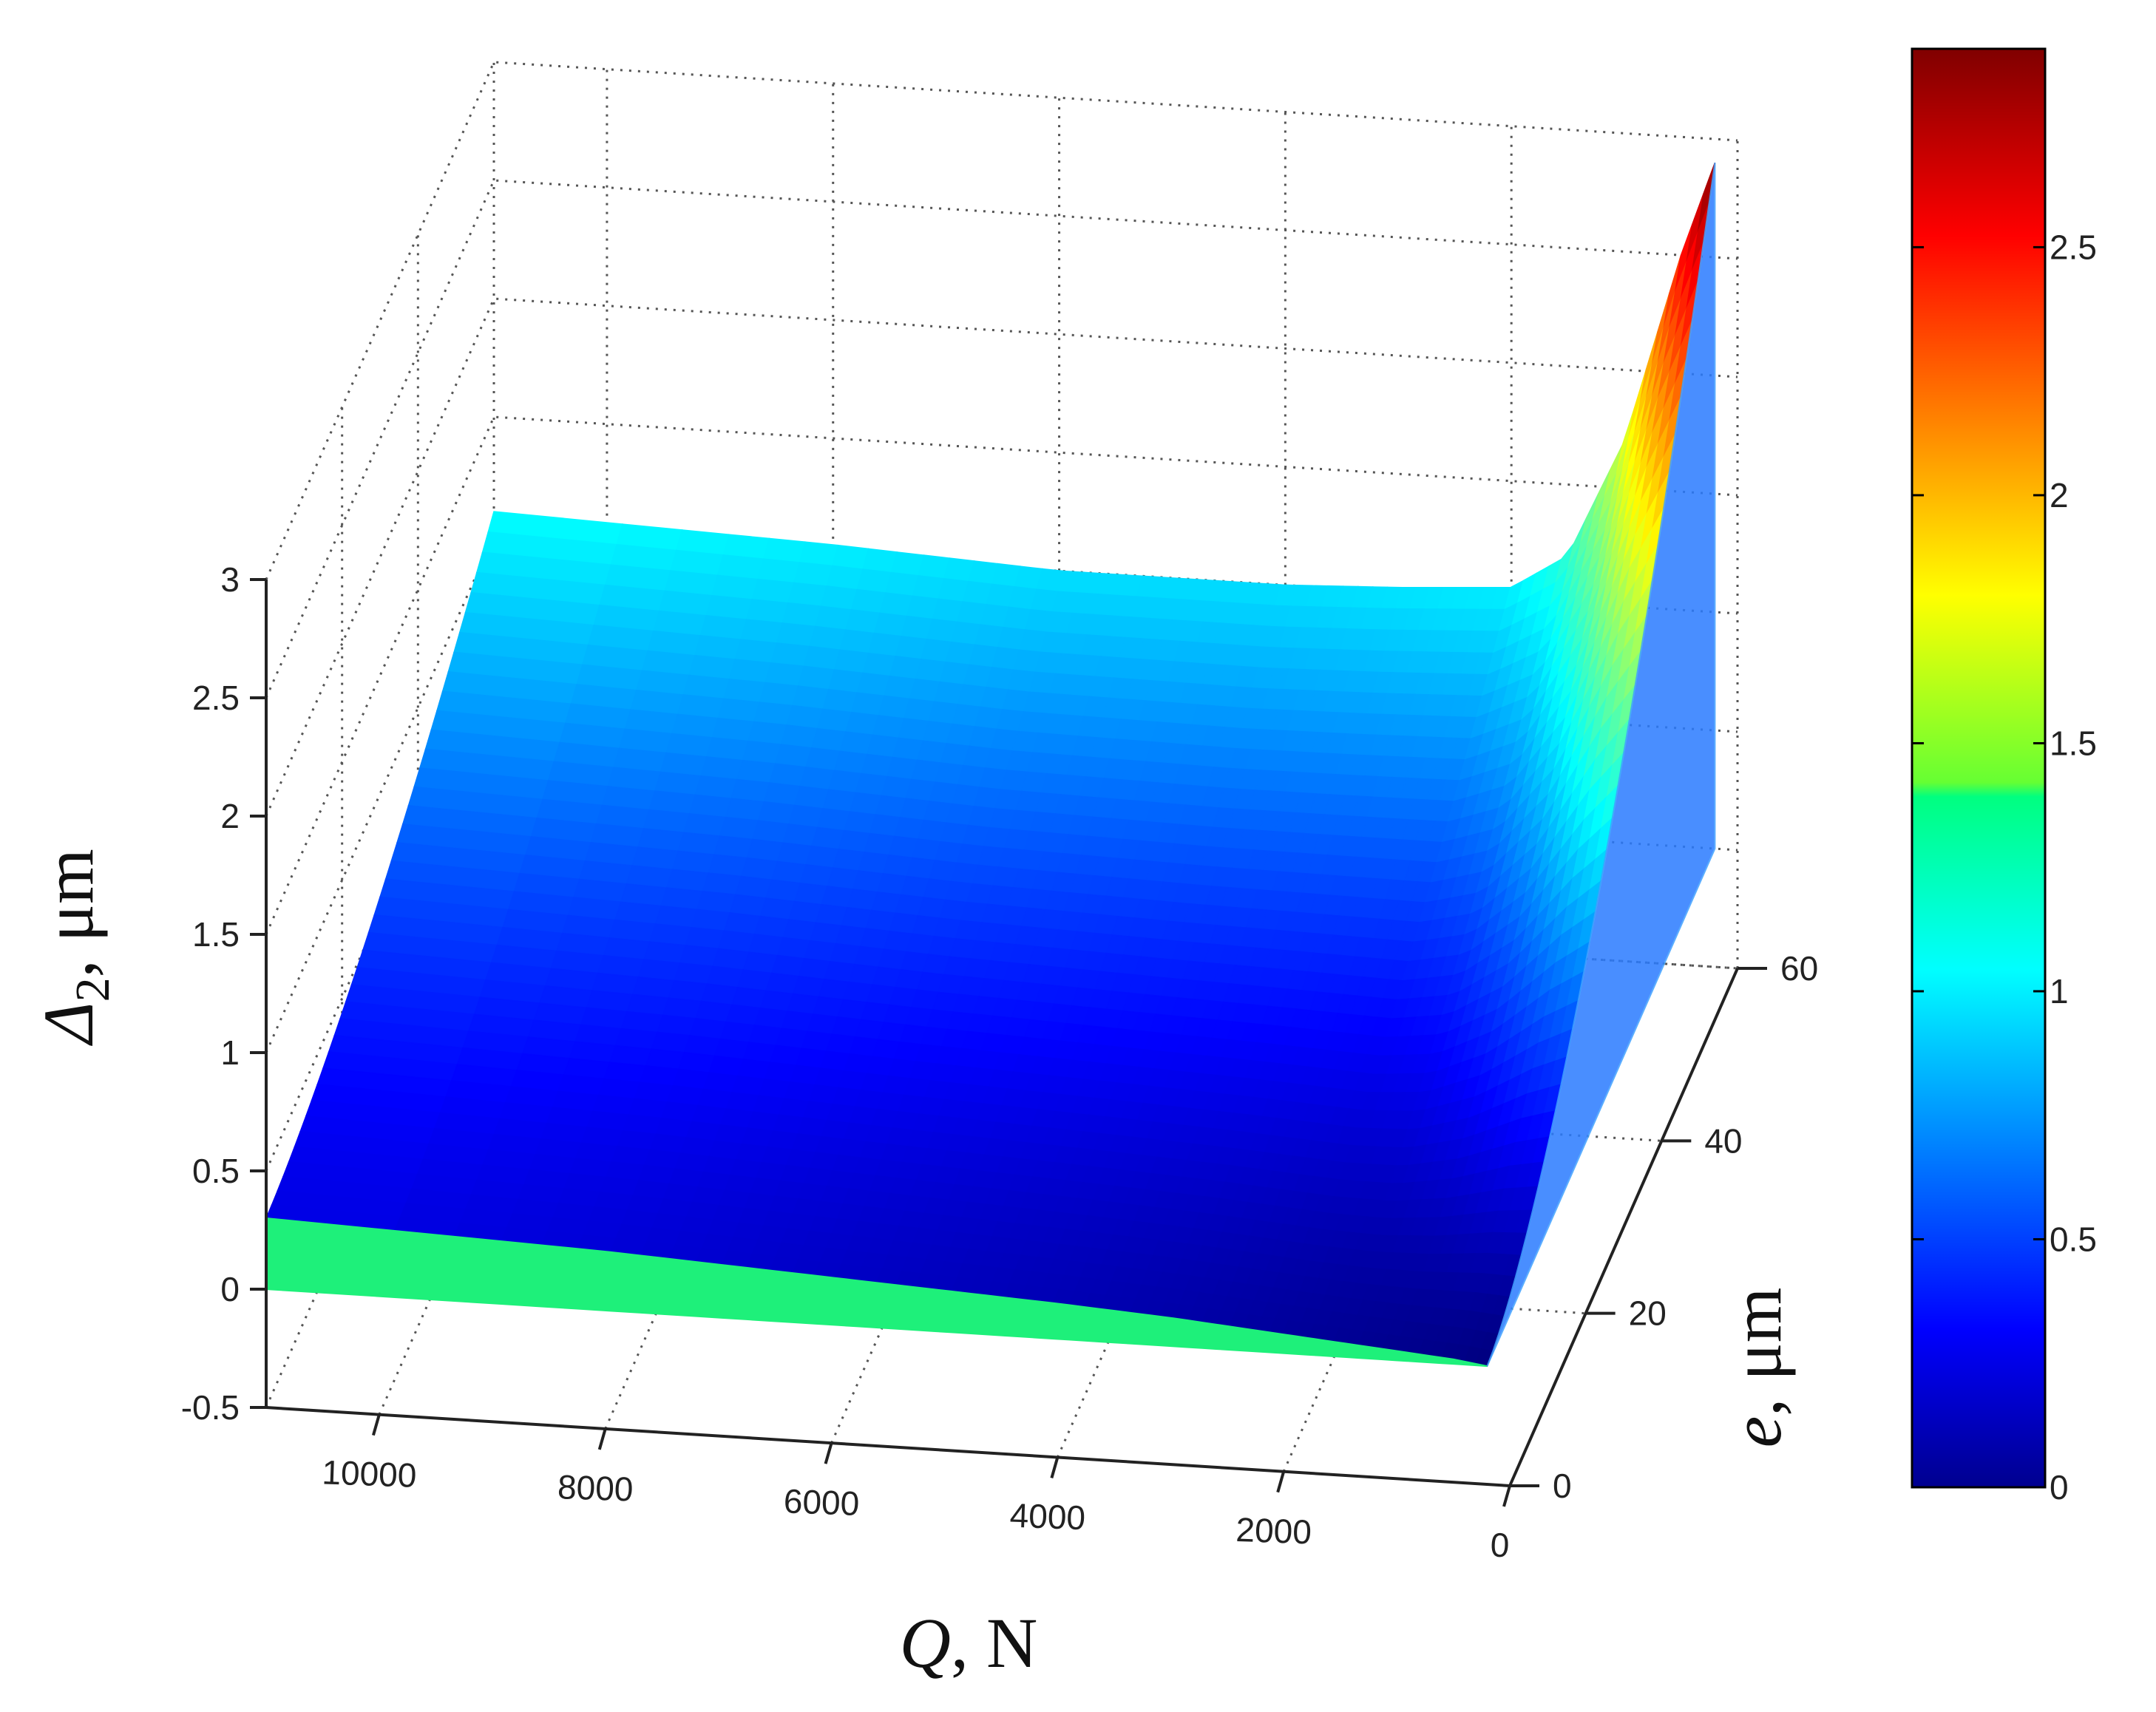  Describe the element at coordinates (994, 1642) in the screenshot. I see `x-axis-unit: , N` at that location.